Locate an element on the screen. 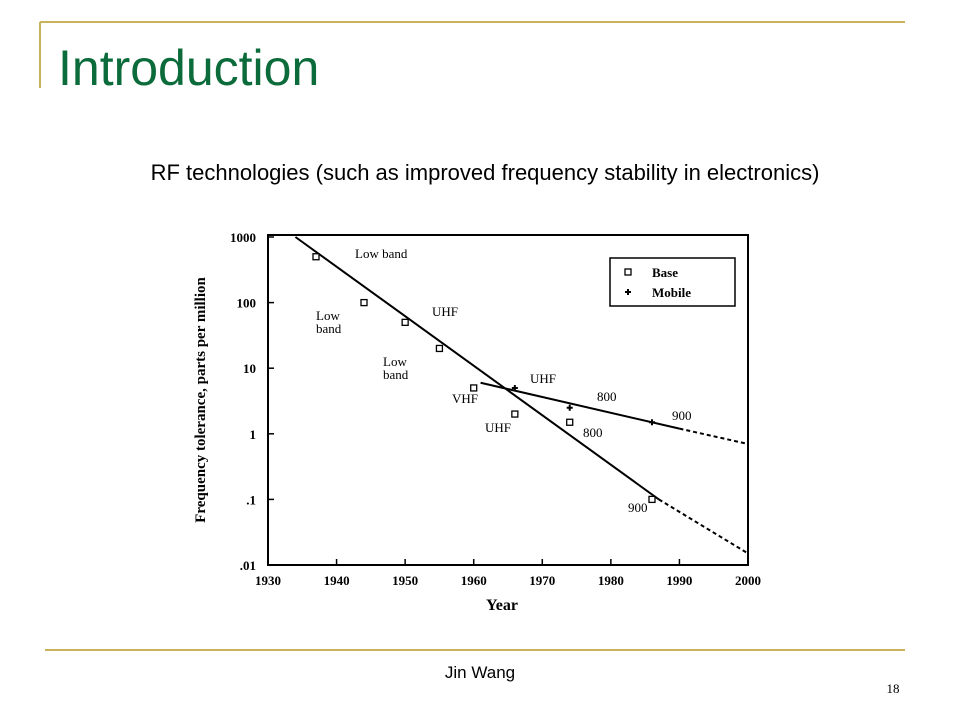  page-number: 18 is located at coordinates (893, 688).